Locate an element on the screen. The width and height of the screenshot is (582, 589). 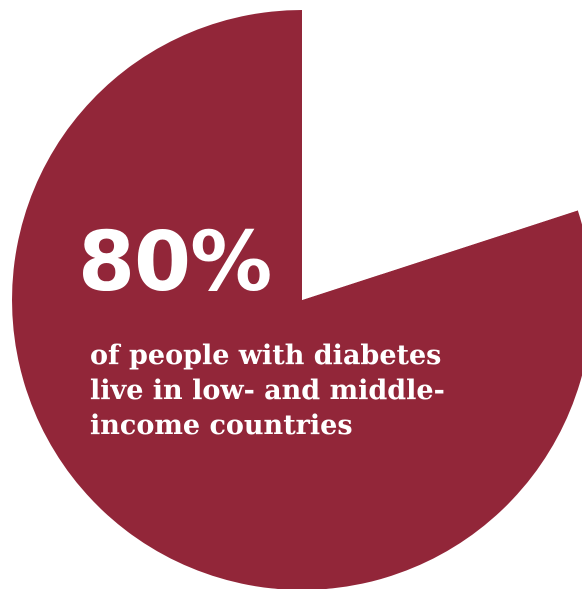
stat-percentage: 80% is located at coordinates (175, 262).